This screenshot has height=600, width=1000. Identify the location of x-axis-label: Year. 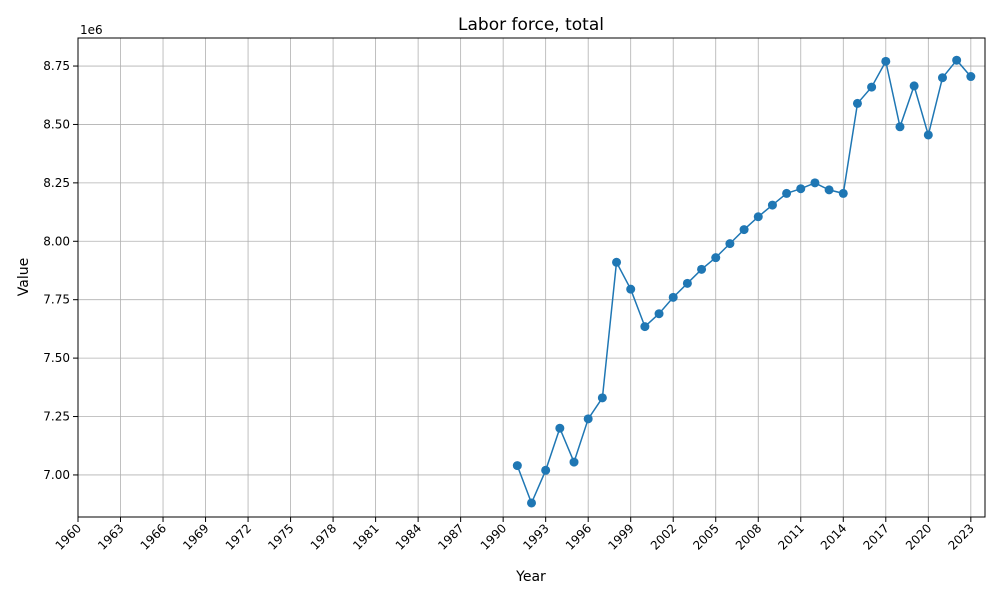
(530, 577).